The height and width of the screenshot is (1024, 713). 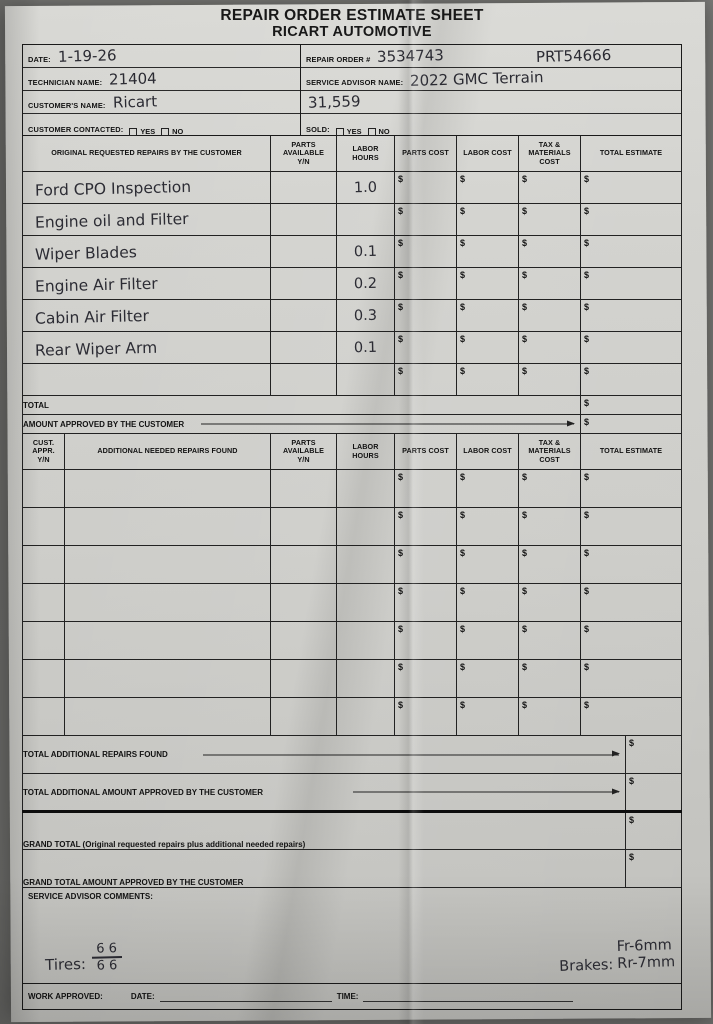 I want to click on cell-description: Rear Wiper Arm, so click(x=146, y=348).